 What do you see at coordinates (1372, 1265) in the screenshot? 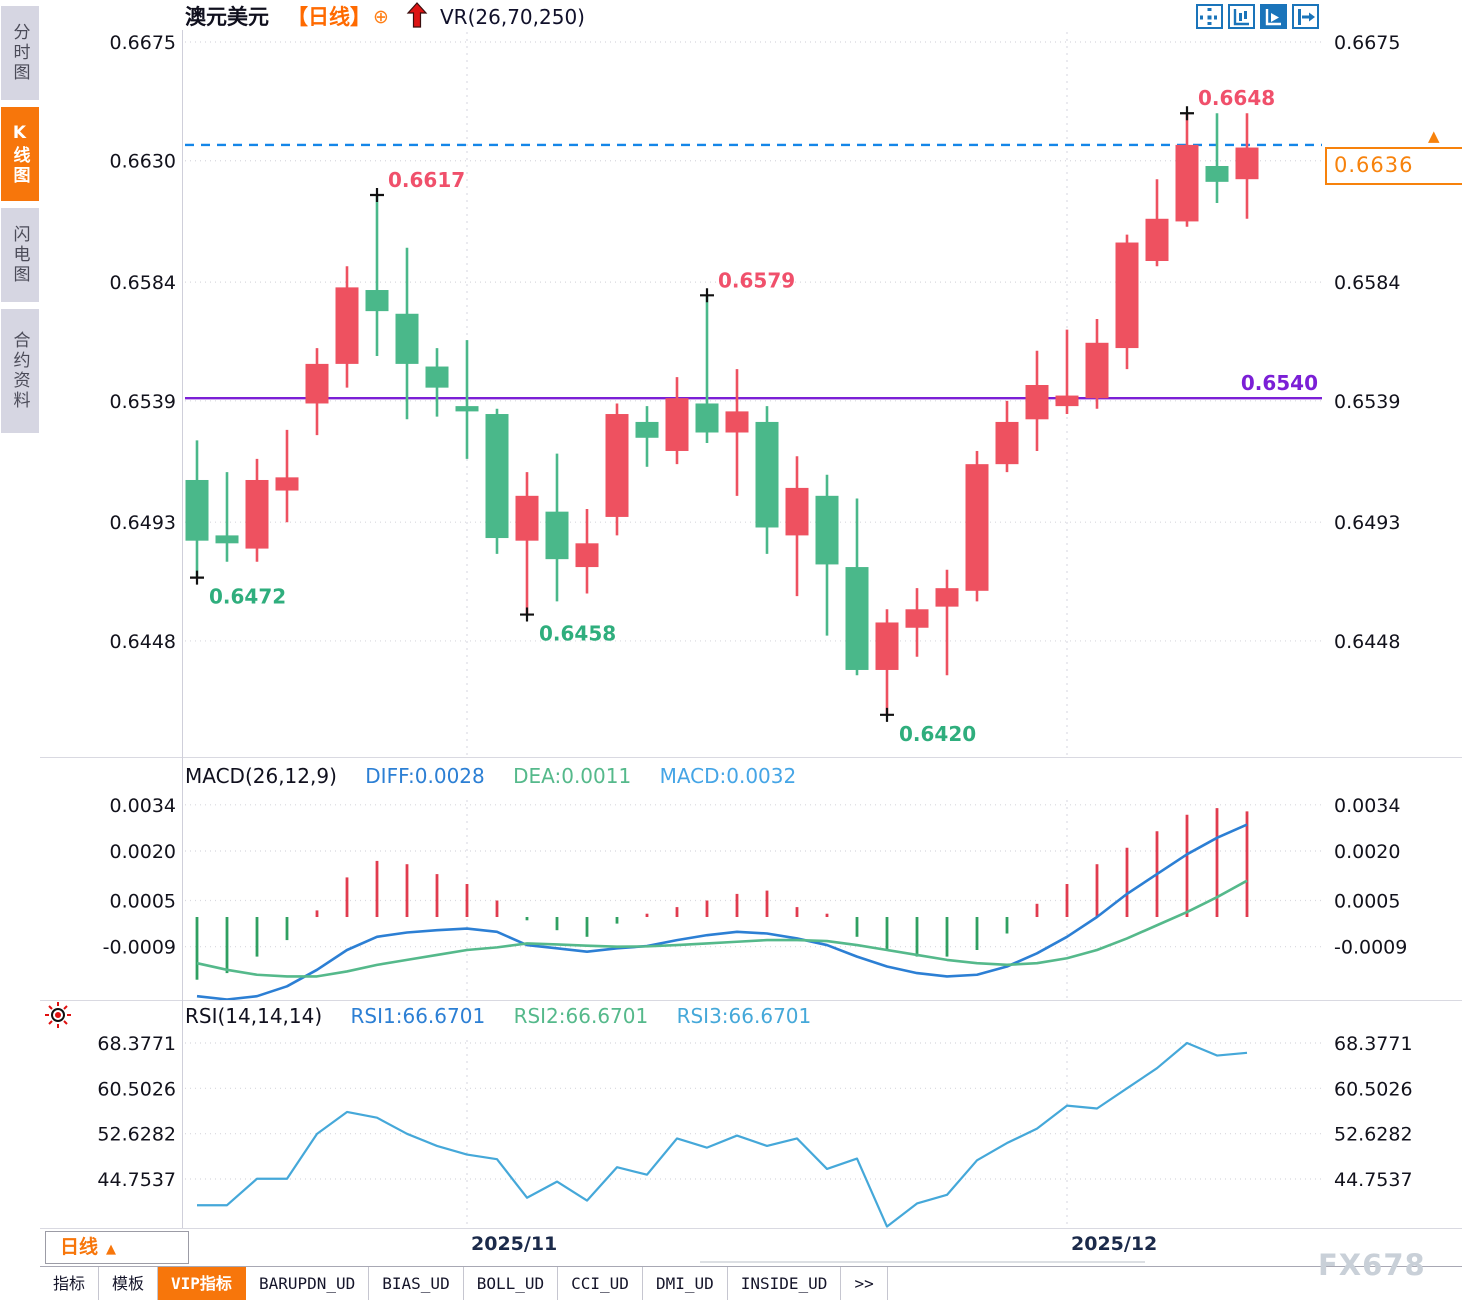
I see `watermark: FX678` at bounding box center [1372, 1265].